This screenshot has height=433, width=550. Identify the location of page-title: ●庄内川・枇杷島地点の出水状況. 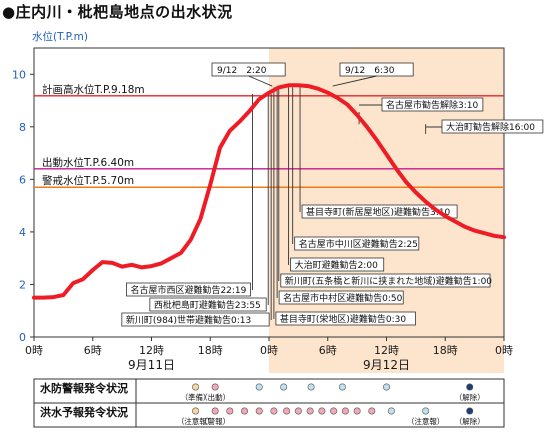
(117, 12).